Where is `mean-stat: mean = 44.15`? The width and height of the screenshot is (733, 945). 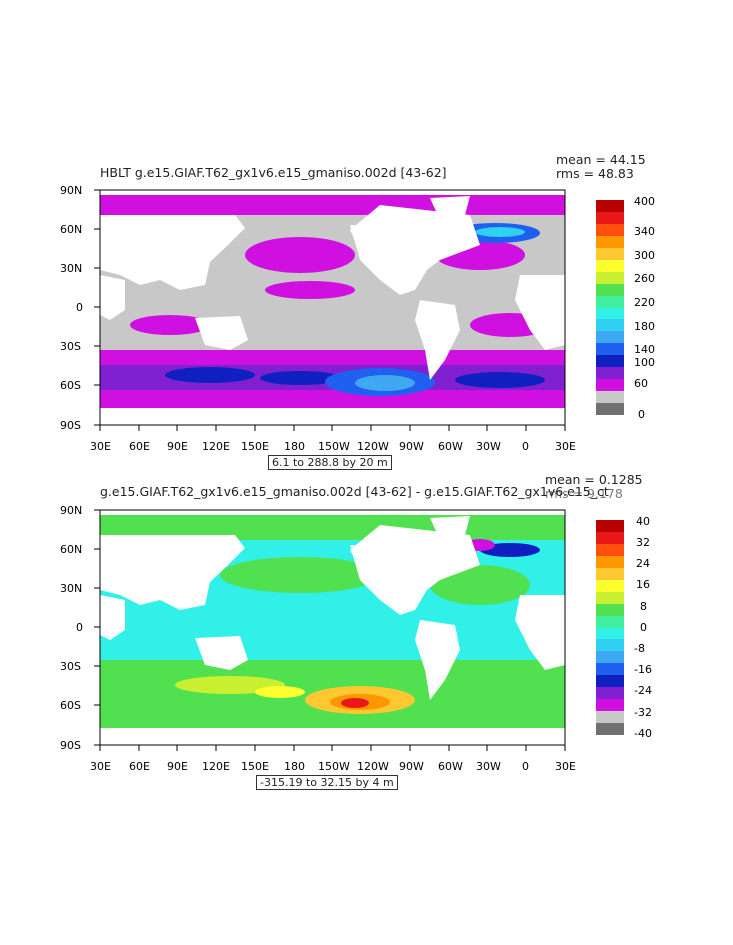 mean-stat: mean = 44.15 is located at coordinates (601, 159).